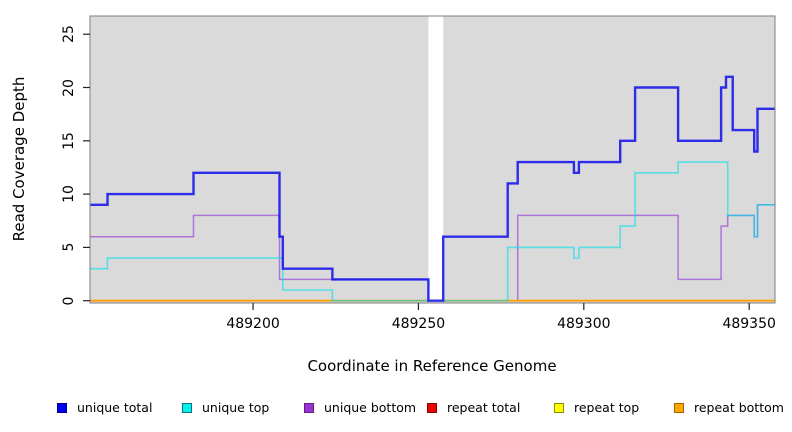  What do you see at coordinates (749, 324) in the screenshot?
I see `x-tick-label: 489350` at bounding box center [749, 324].